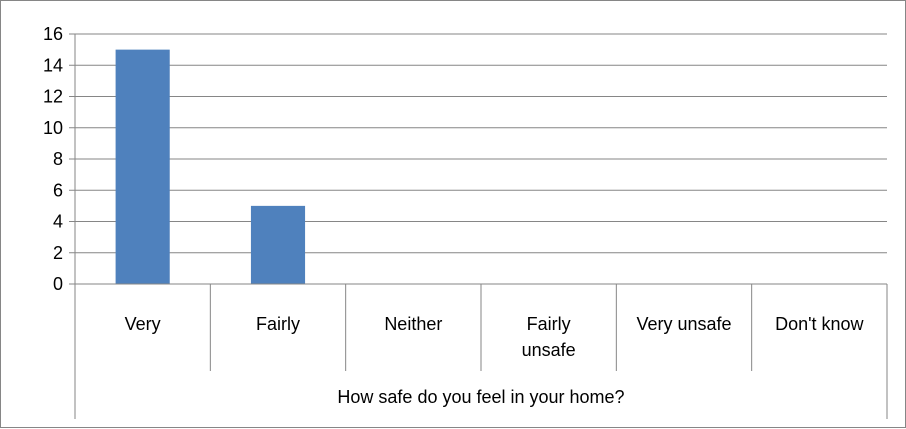  I want to click on y-tick-label: 6, so click(58, 190).